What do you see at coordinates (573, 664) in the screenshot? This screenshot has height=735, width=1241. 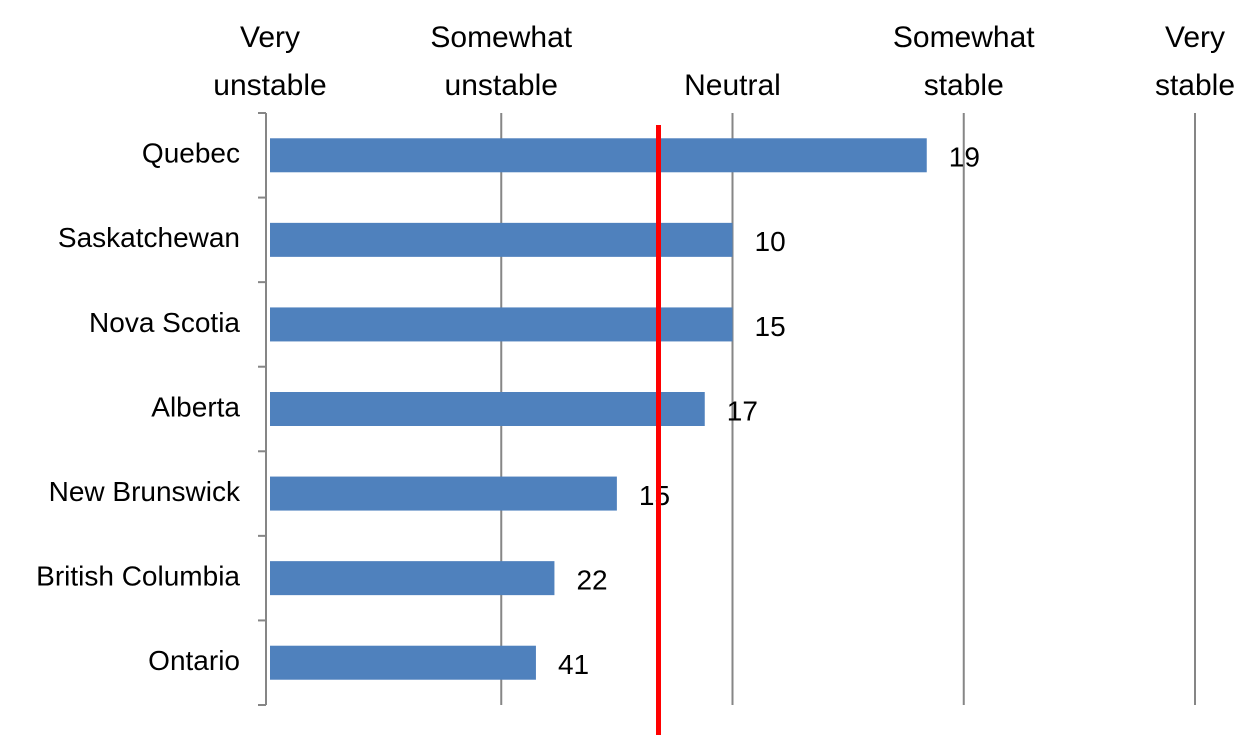 I see `data-label: 41` at bounding box center [573, 664].